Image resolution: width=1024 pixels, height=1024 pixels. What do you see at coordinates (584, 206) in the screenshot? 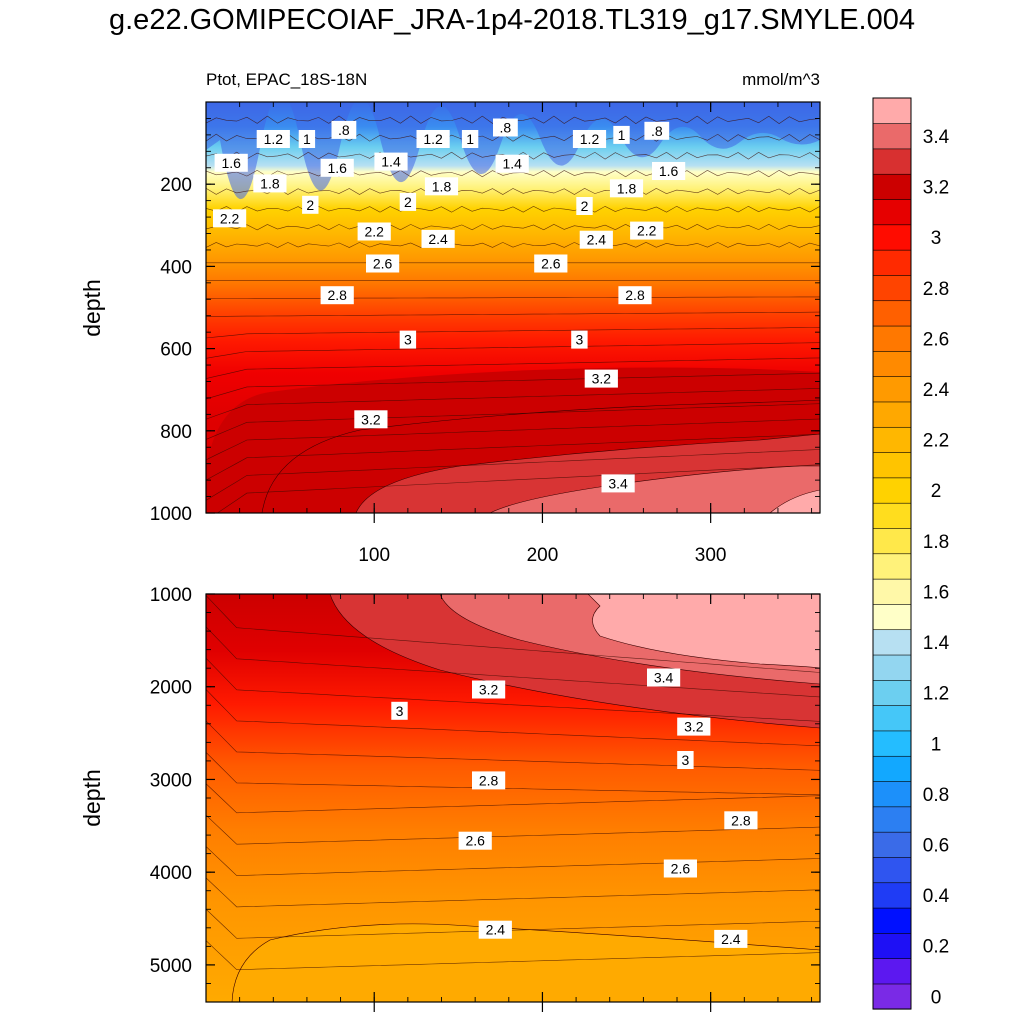
I see `contour-label: 2` at bounding box center [584, 206].